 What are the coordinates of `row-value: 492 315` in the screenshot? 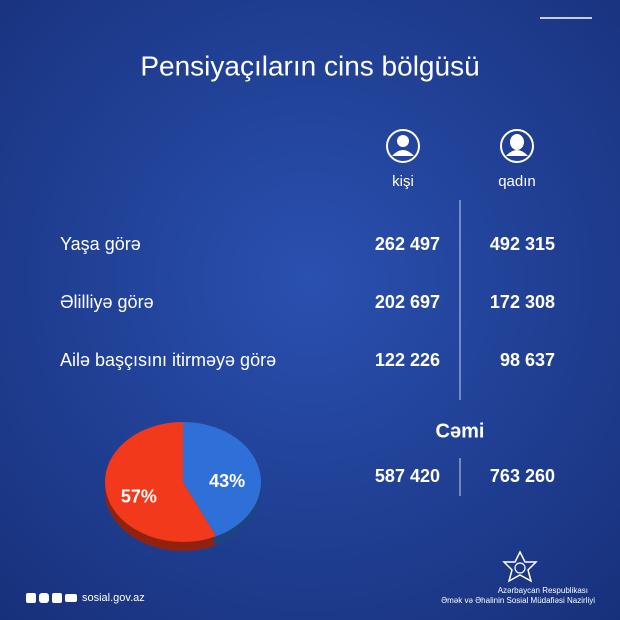 It's located at (522, 244).